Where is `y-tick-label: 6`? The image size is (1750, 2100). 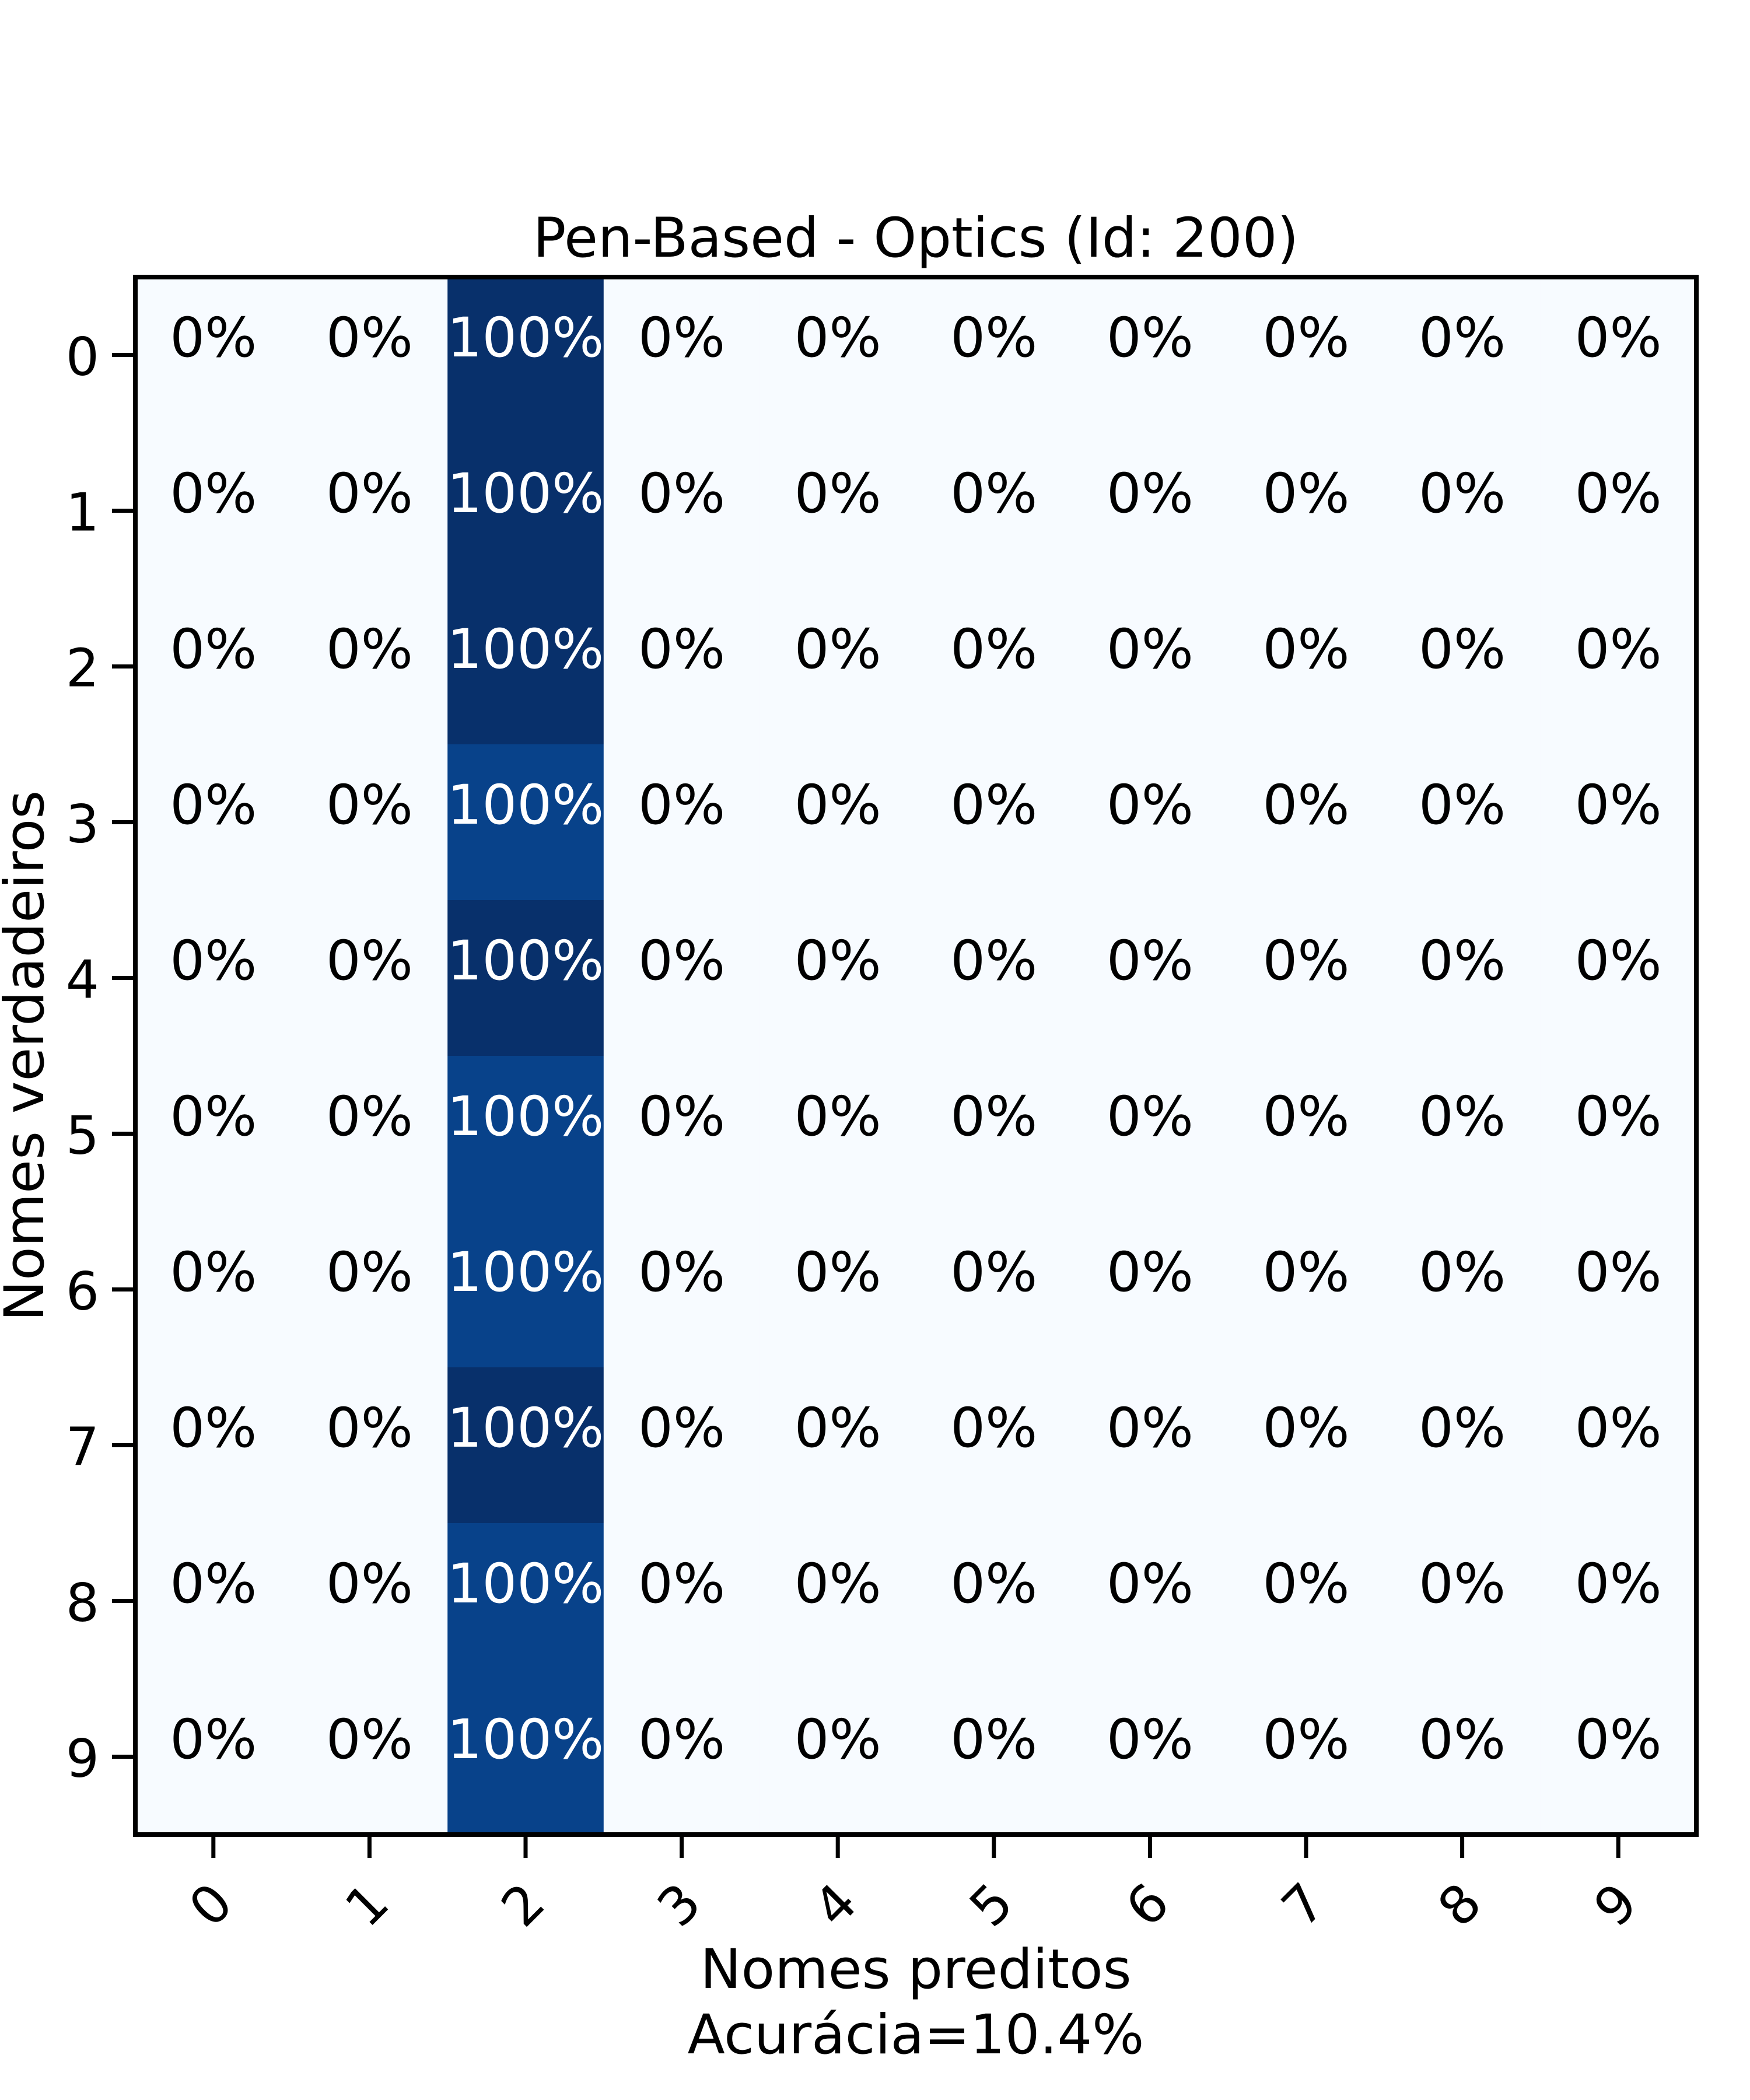
y-tick-label: 6 is located at coordinates (82, 1291).